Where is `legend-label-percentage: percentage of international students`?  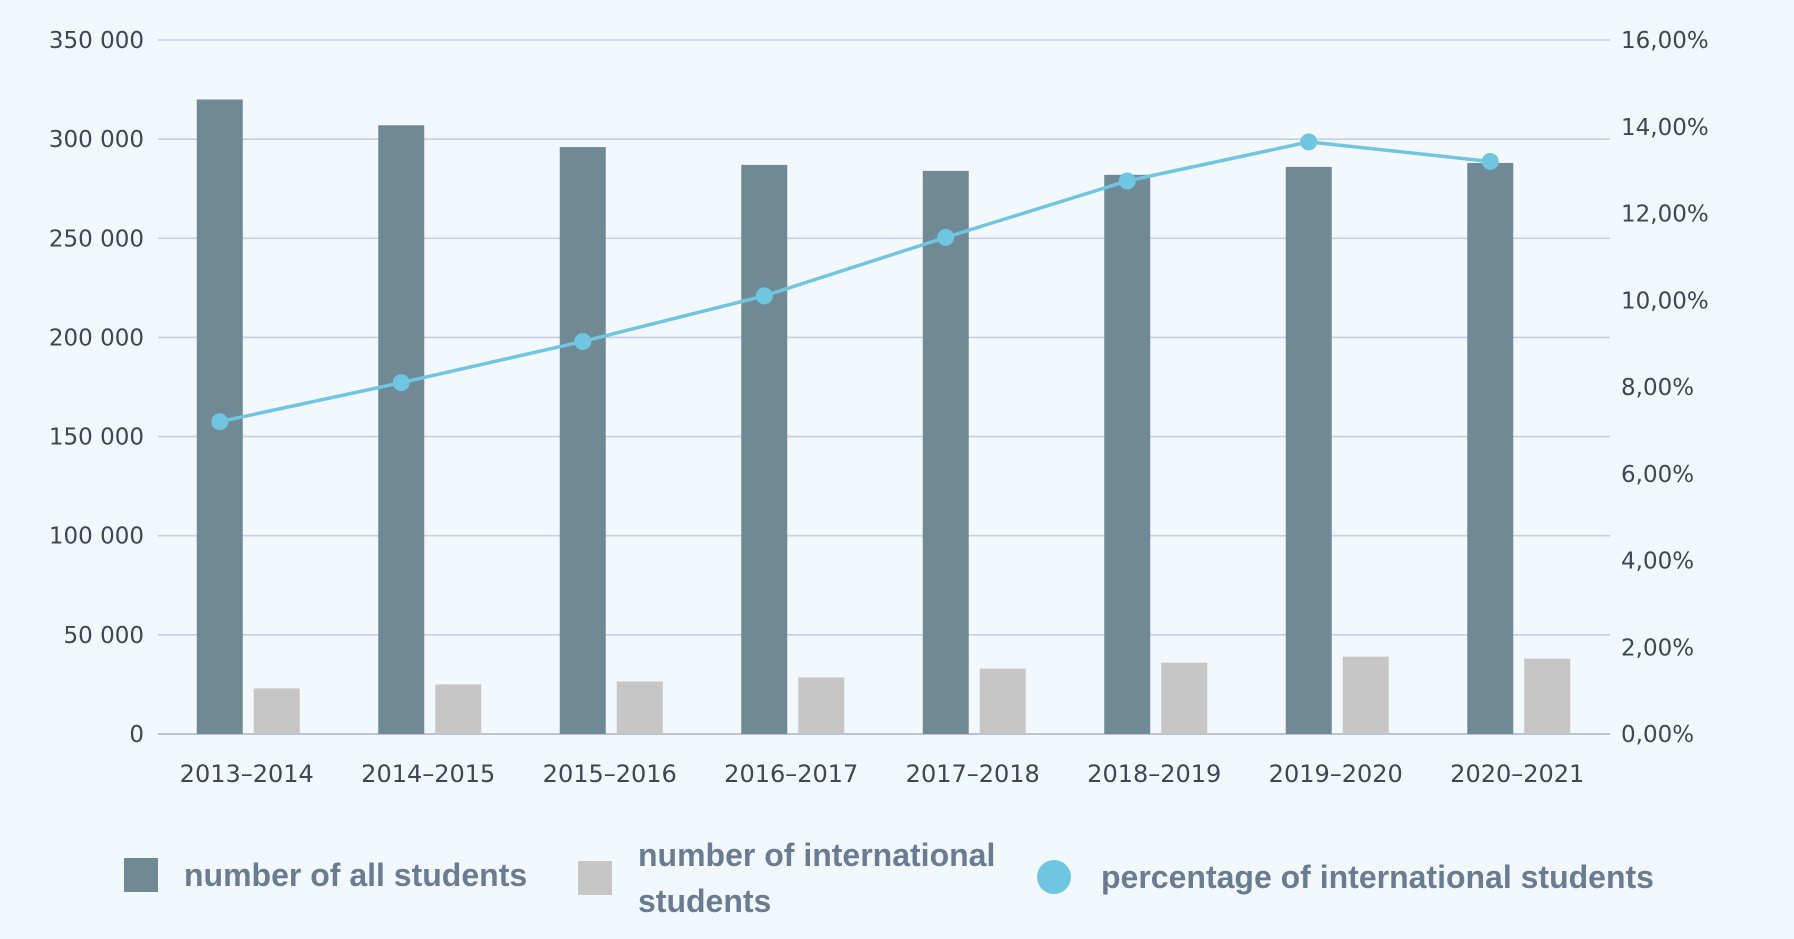 legend-label-percentage: percentage of international students is located at coordinates (1377, 877).